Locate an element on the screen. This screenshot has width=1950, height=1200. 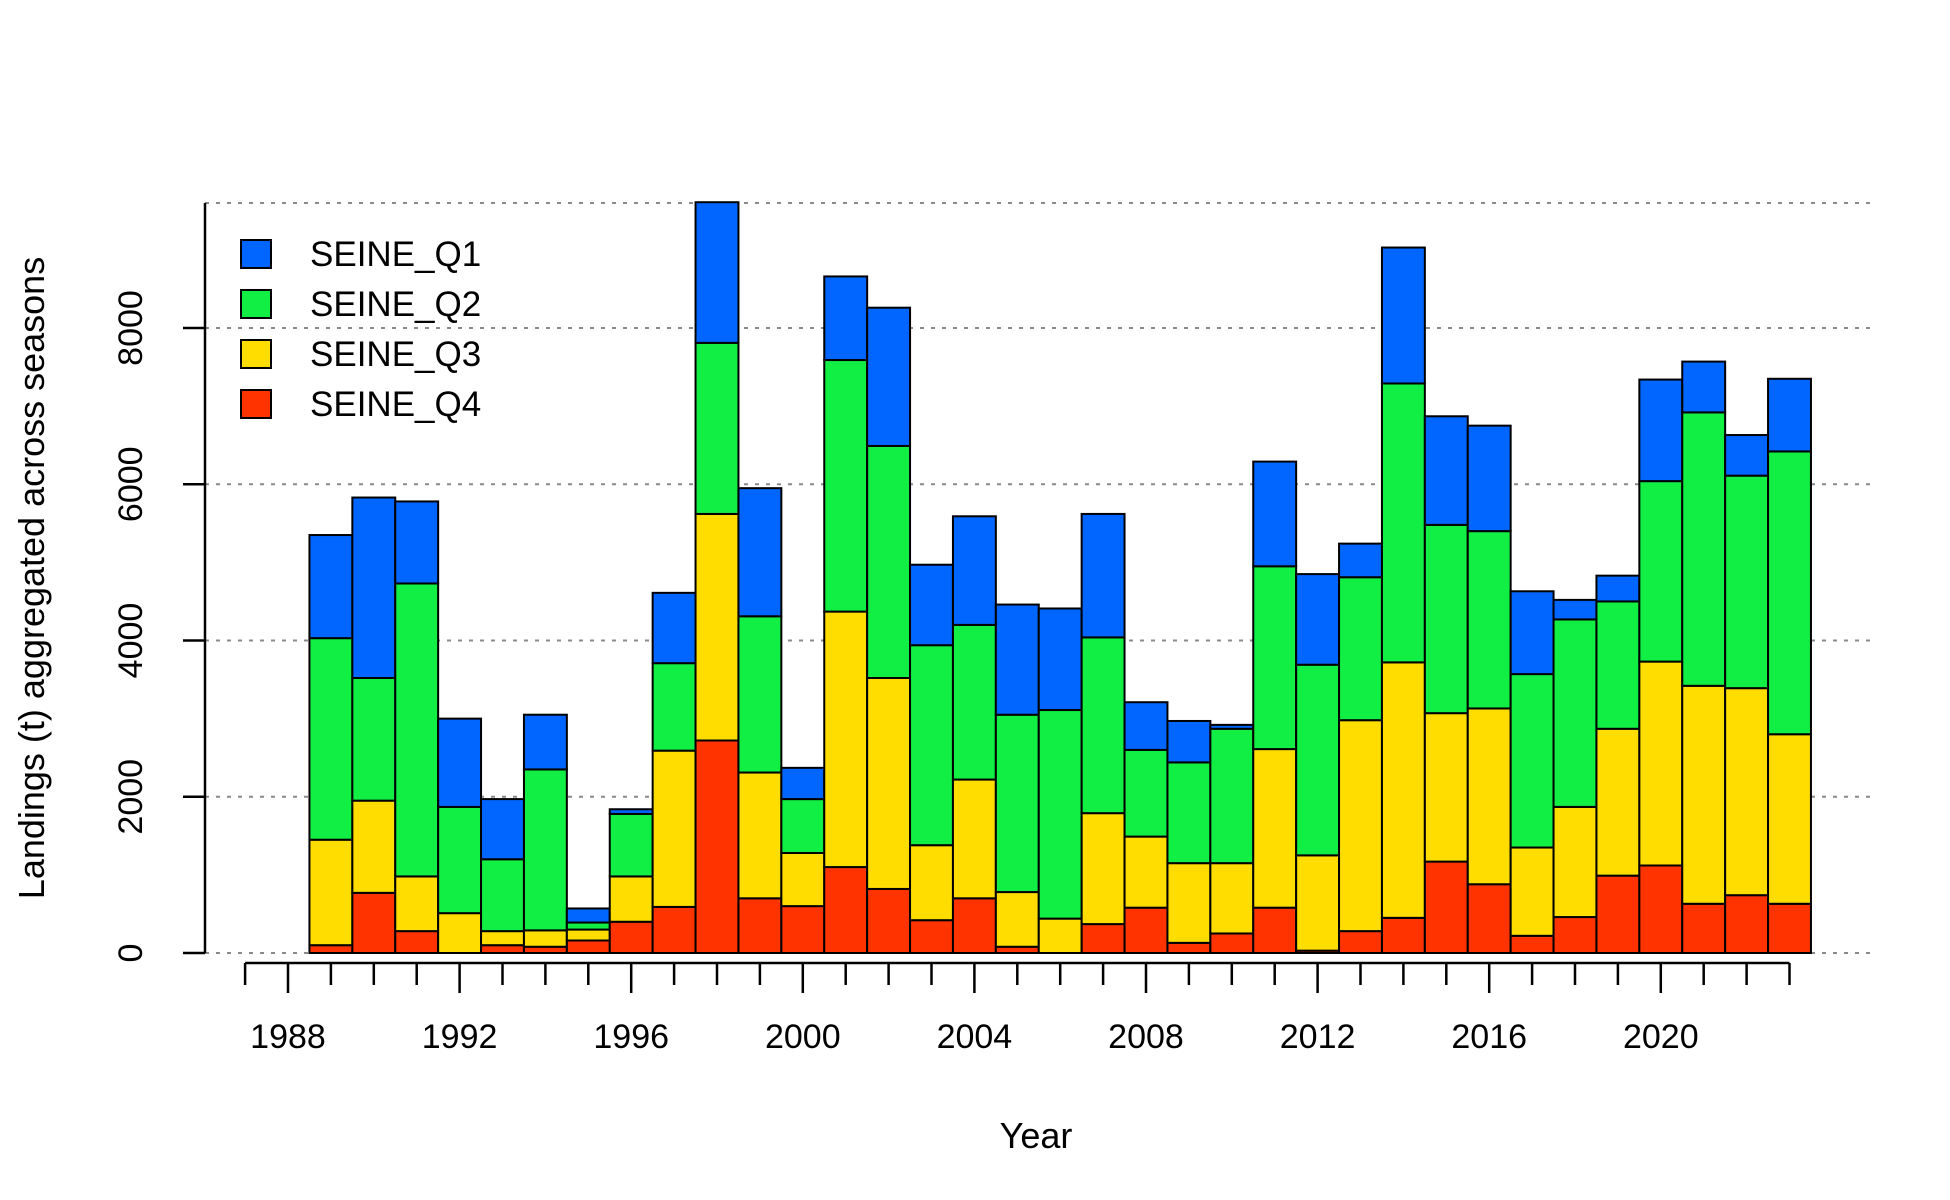
bar-seine_q3-1990 is located at coordinates (374, 846).